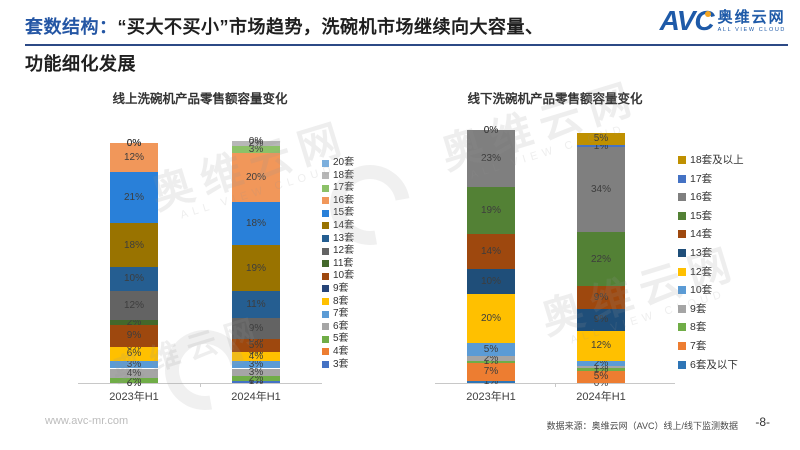 Image resolution: width=800 pixels, height=450 pixels. Describe the element at coordinates (555, 99) in the screenshot. I see `chart-title: 线下洗碗机产品零售额容量变化` at that location.